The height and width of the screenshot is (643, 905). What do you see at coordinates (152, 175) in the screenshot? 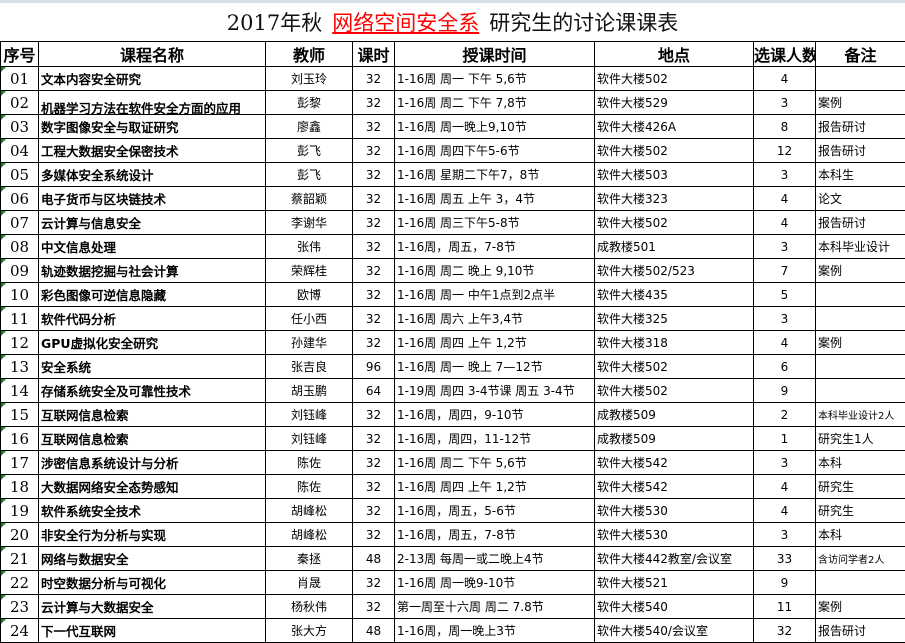
I see `course-name-cell: 多媒体安全系统设计` at bounding box center [152, 175].